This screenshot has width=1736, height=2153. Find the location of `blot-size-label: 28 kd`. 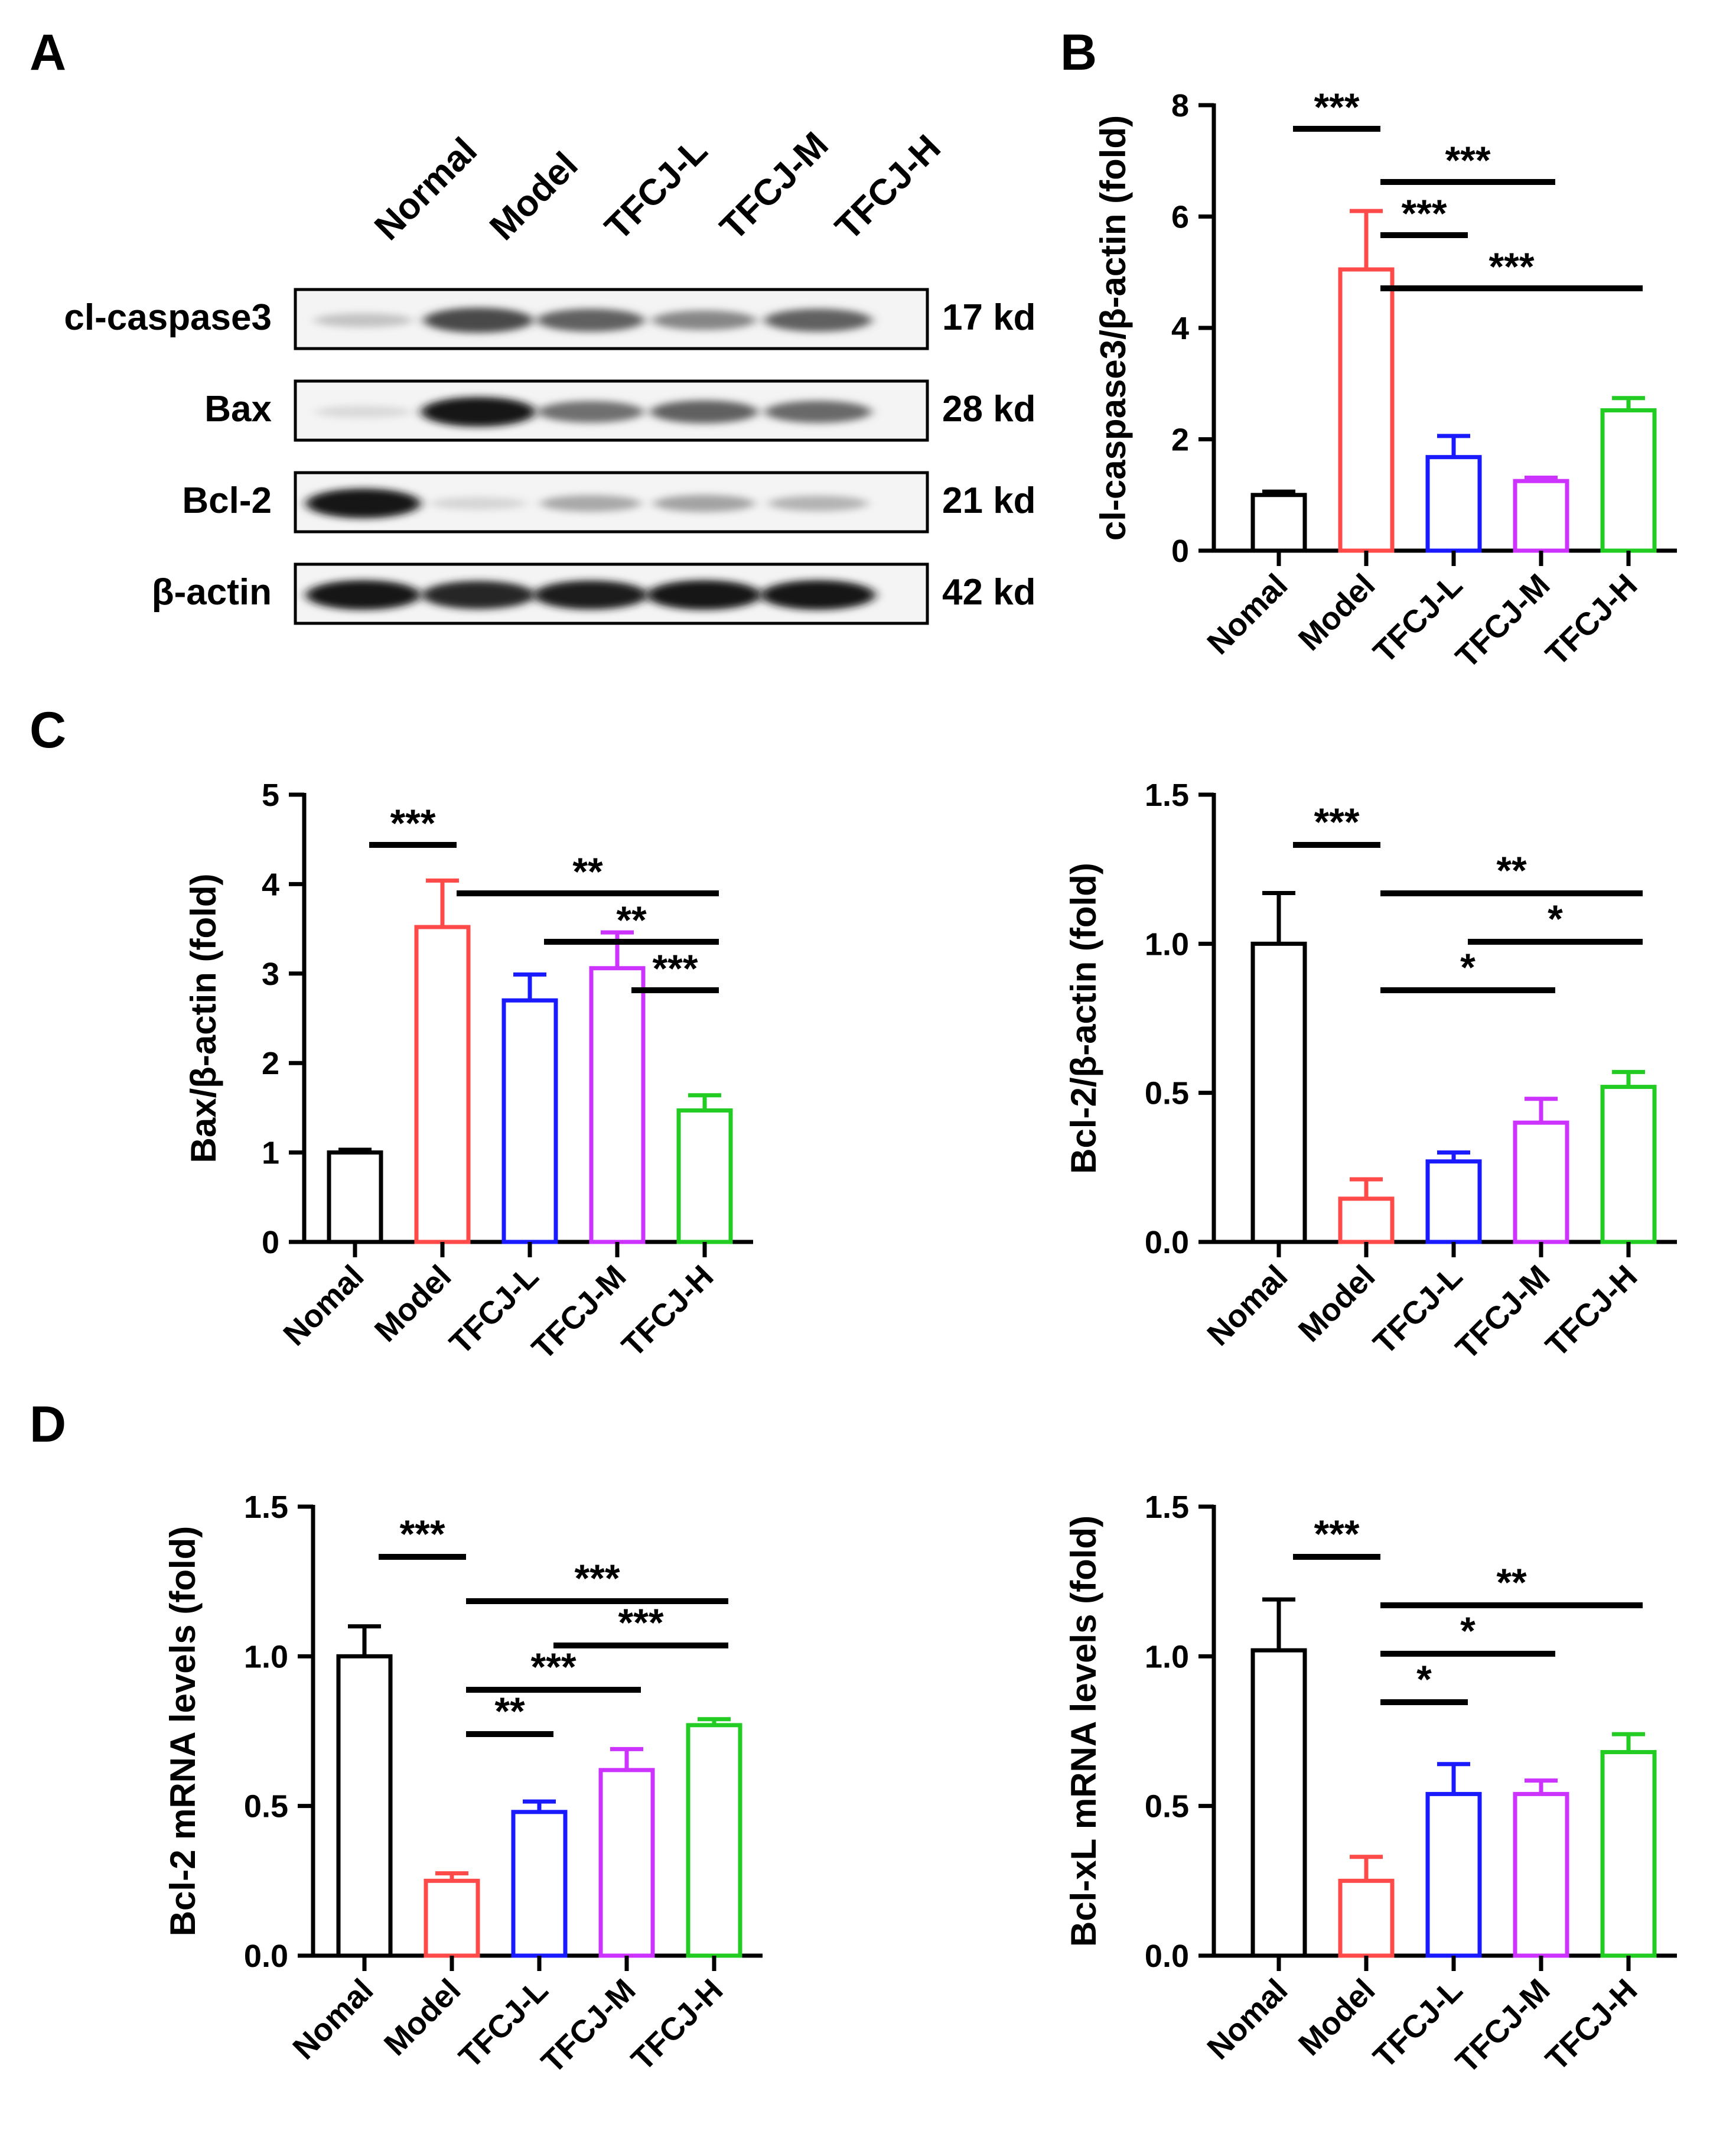

blot-size-label: 28 kd is located at coordinates (989, 409).